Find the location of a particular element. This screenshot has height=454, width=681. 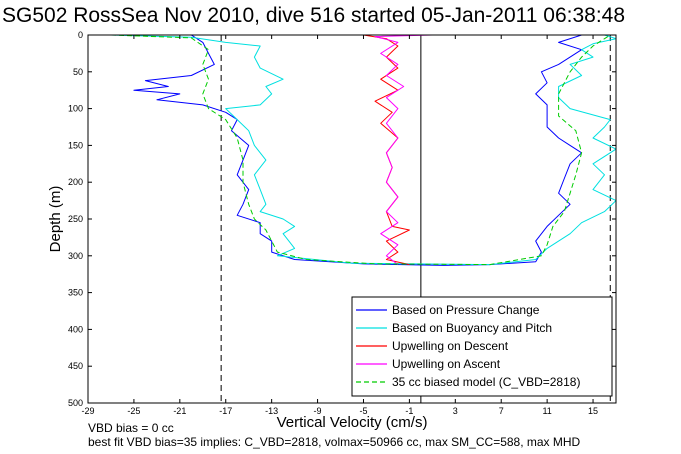

y-tick-label: 50 is located at coordinates (78, 72).